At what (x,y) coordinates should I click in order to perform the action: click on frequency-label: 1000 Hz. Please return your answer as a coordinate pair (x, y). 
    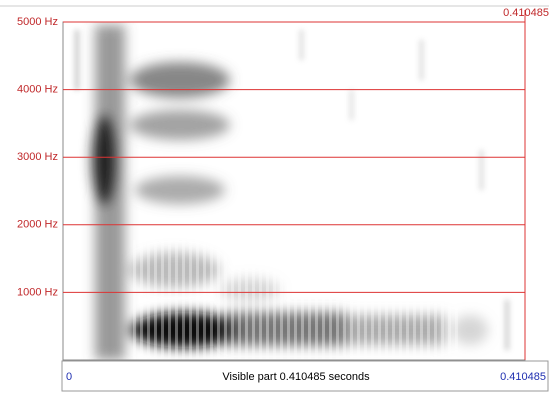
    Looking at the image, I should click on (37, 292).